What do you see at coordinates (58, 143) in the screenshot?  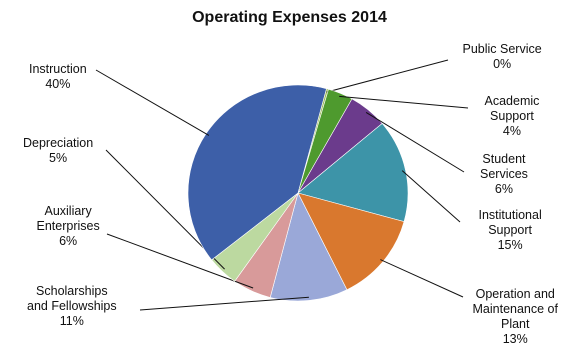 I see `slice-label-text: Depreciation` at bounding box center [58, 143].